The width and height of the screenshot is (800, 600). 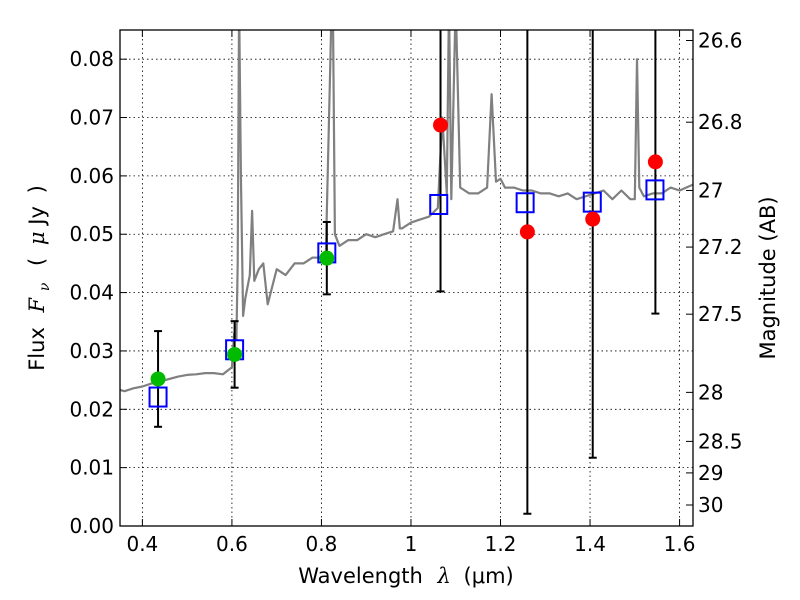 I want to click on x-axis-label-text: Wavelength, so click(x=360, y=576).